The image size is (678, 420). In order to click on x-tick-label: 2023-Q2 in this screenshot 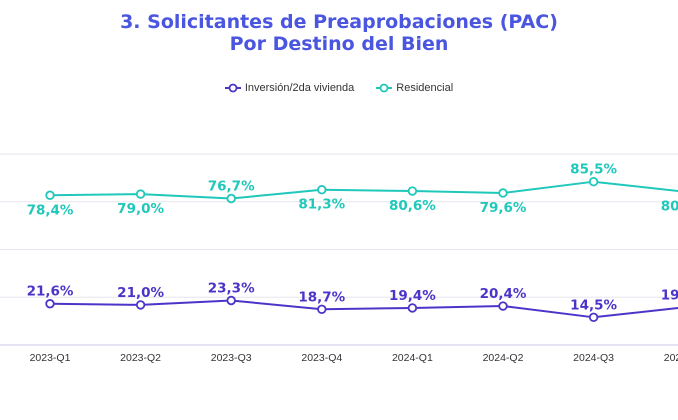, I will do `click(140, 358)`.